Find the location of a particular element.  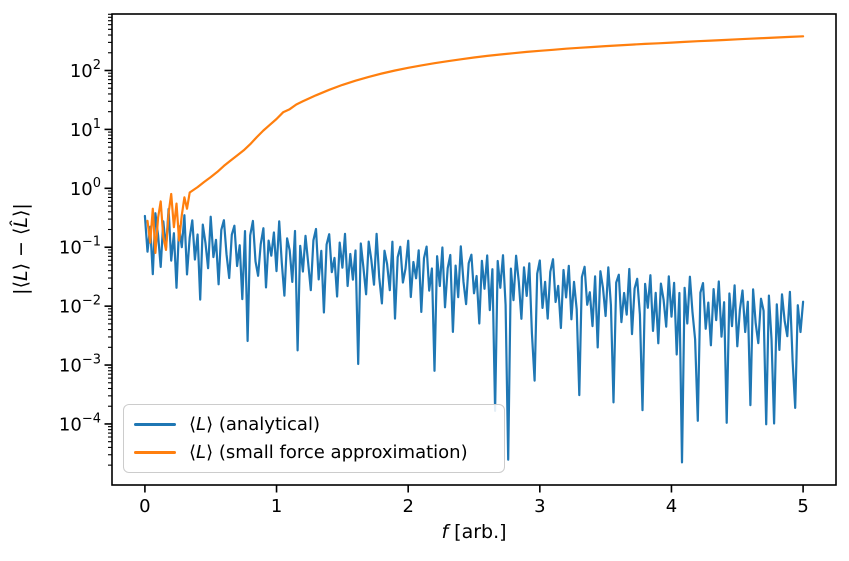

legend-label-text: (small force approximation) is located at coordinates (340, 452).